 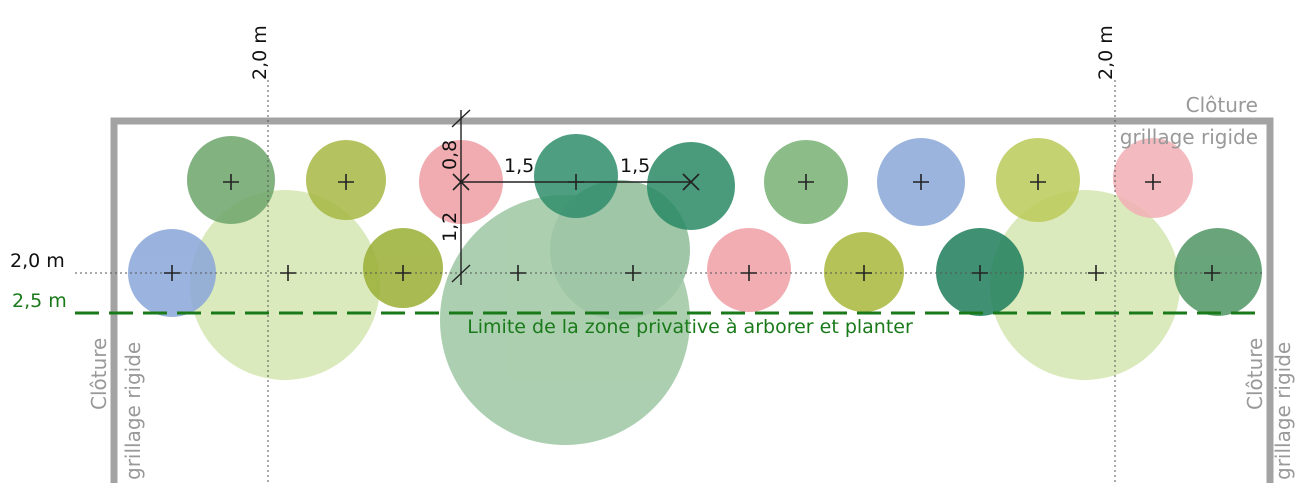 I want to click on dimension-label: 2,5 m, so click(x=39, y=301).